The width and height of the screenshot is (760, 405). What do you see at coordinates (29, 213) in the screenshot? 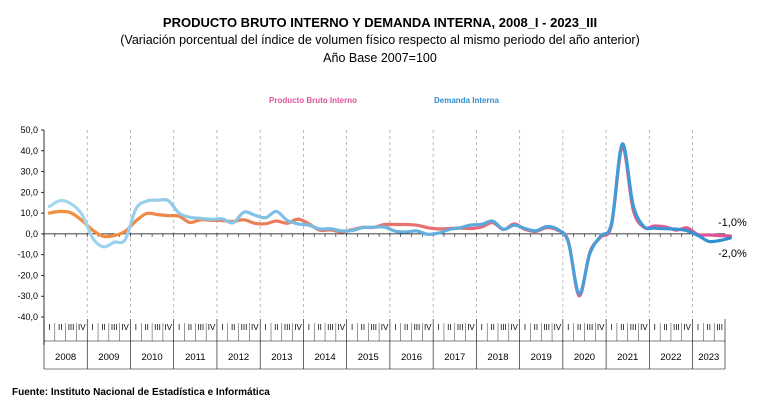
I see `y-tick-label: 10,0` at bounding box center [29, 213].